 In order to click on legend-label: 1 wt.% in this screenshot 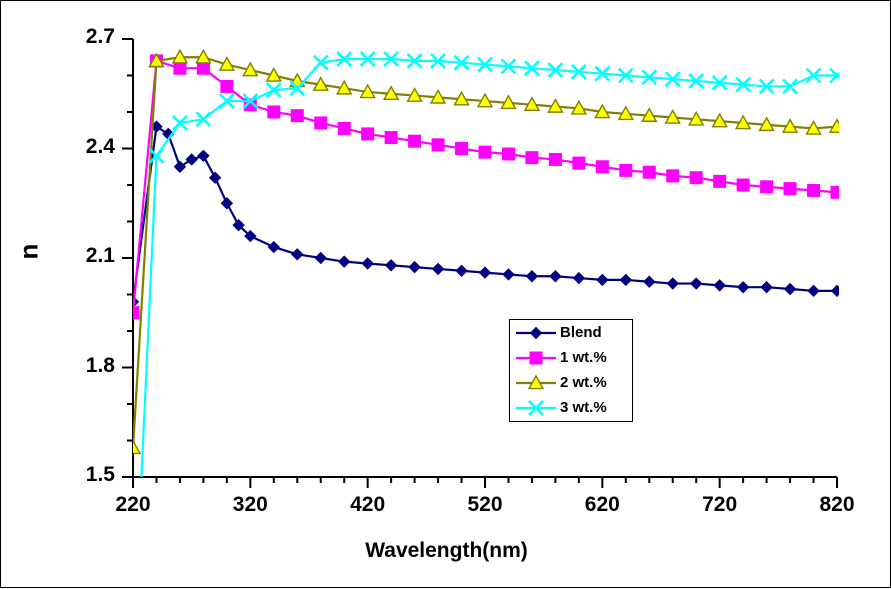, I will do `click(583, 357)`.